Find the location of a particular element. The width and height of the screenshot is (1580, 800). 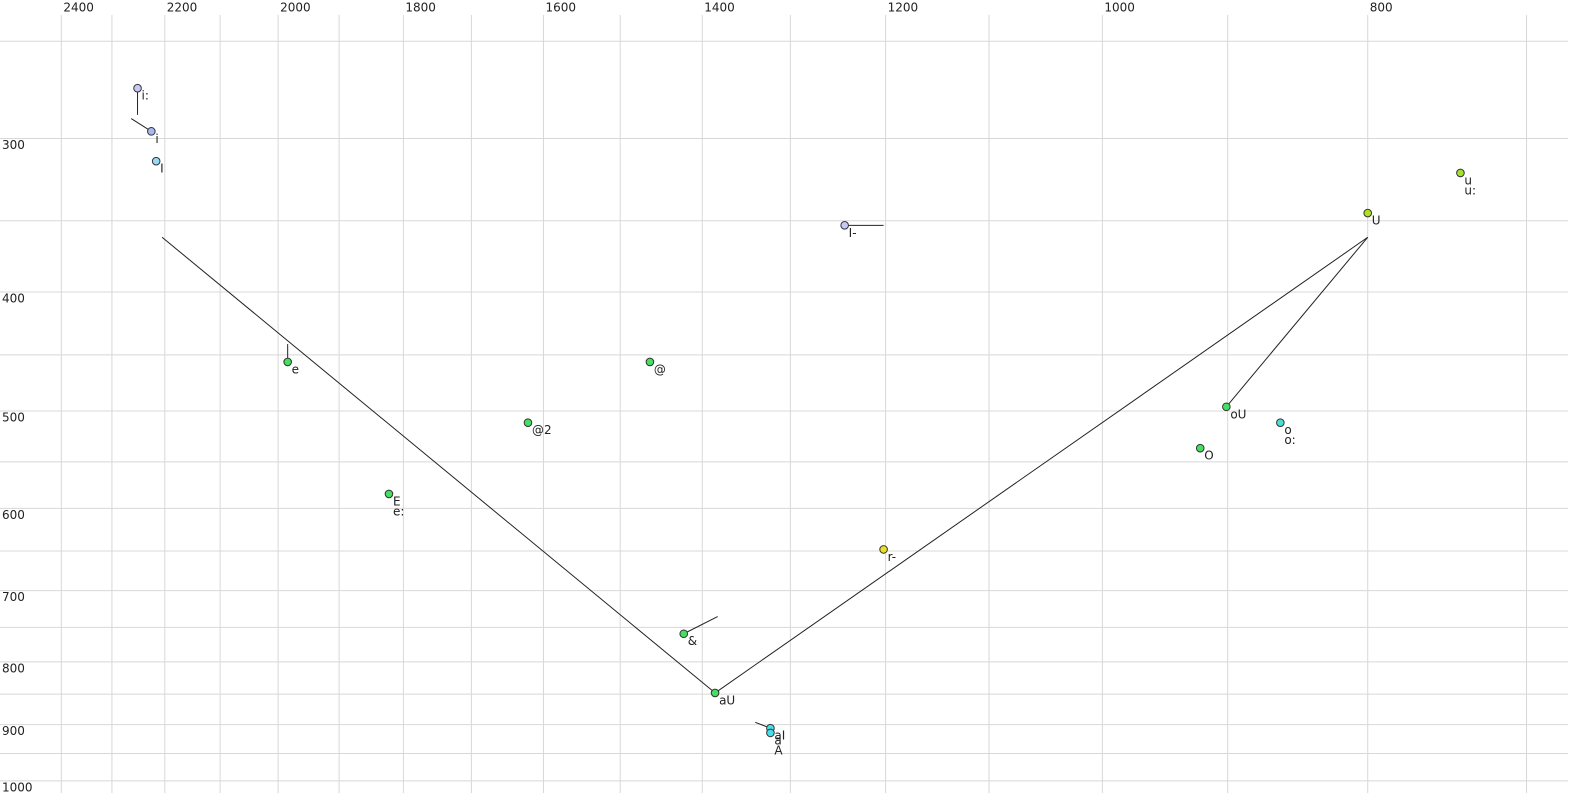

vowel-label: U is located at coordinates (1376, 221).